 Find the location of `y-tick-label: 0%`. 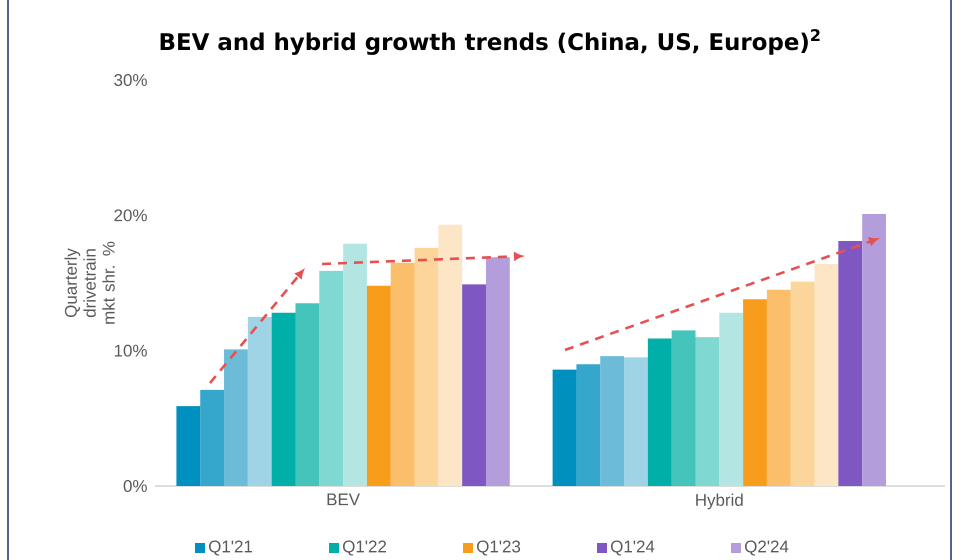

y-tick-label: 0% is located at coordinates (135, 486).